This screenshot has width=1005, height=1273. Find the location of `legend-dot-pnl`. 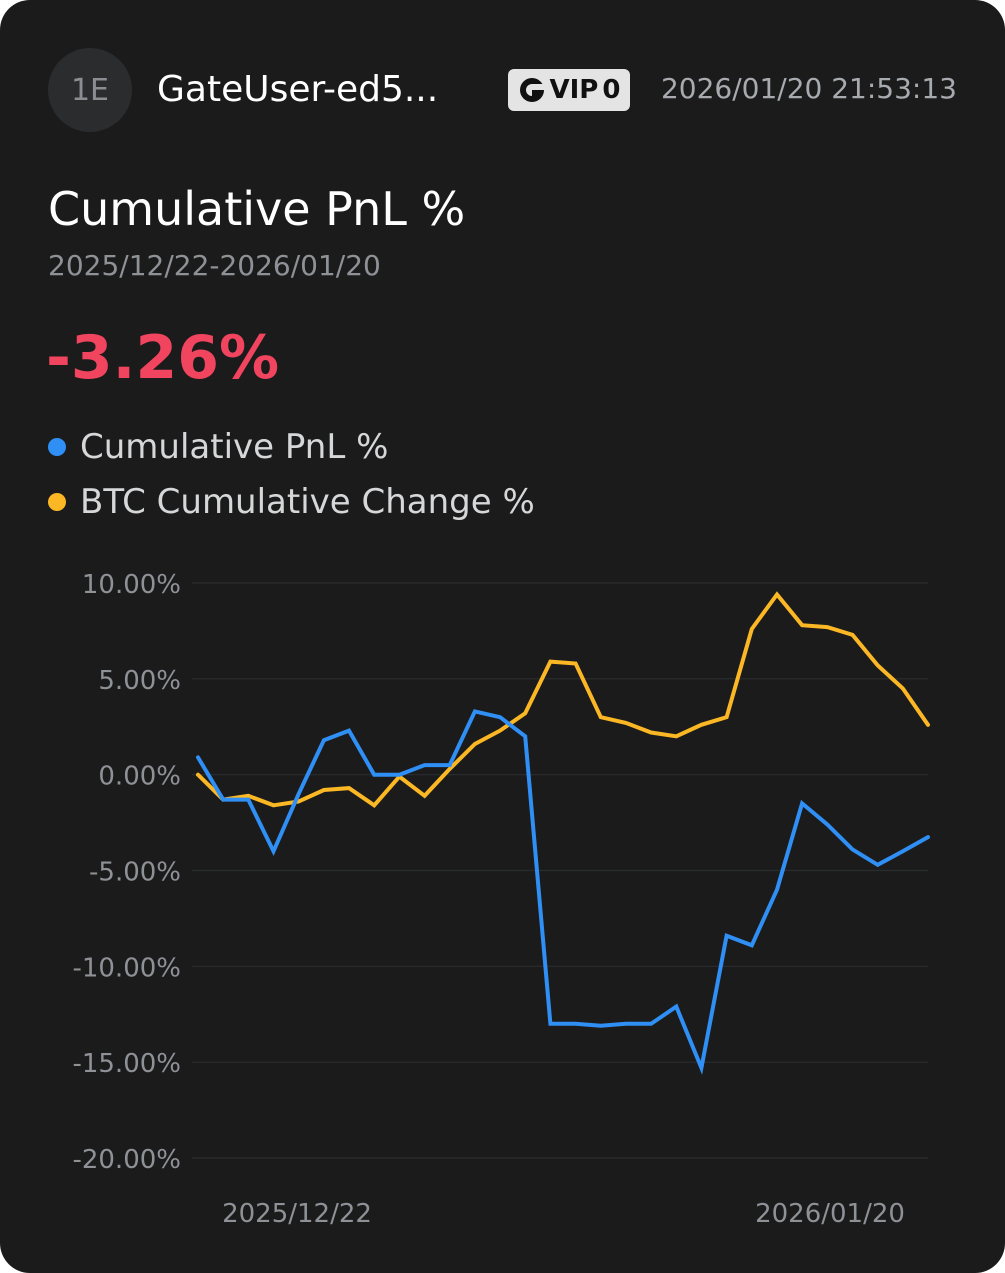

legend-dot-pnl is located at coordinates (57, 447).